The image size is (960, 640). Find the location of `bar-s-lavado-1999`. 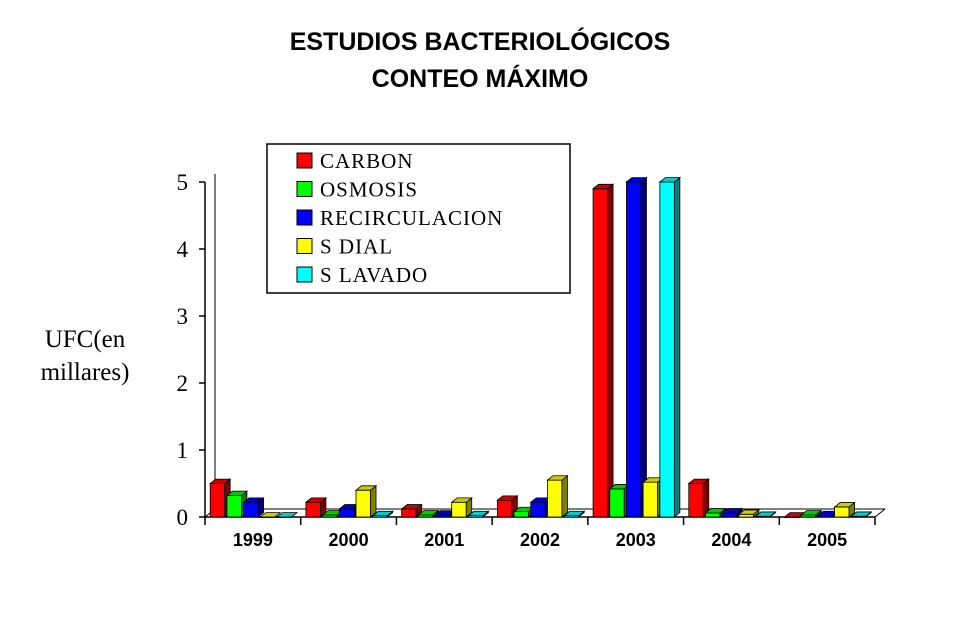

bar-s-lavado-1999 is located at coordinates (287, 515).